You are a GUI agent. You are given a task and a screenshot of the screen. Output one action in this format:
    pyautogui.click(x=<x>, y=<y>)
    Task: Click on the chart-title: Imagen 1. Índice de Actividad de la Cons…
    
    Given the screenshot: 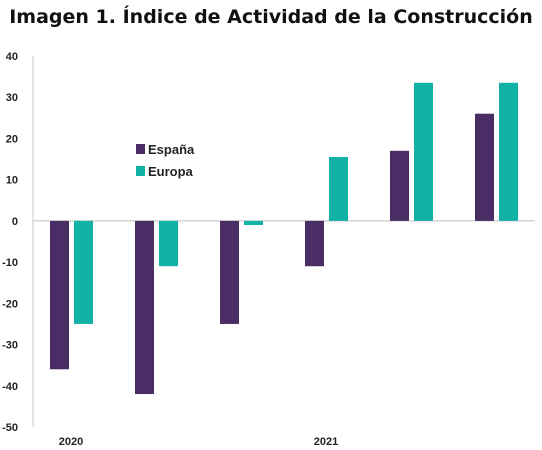 What is the action you would take?
    pyautogui.click(x=271, y=17)
    